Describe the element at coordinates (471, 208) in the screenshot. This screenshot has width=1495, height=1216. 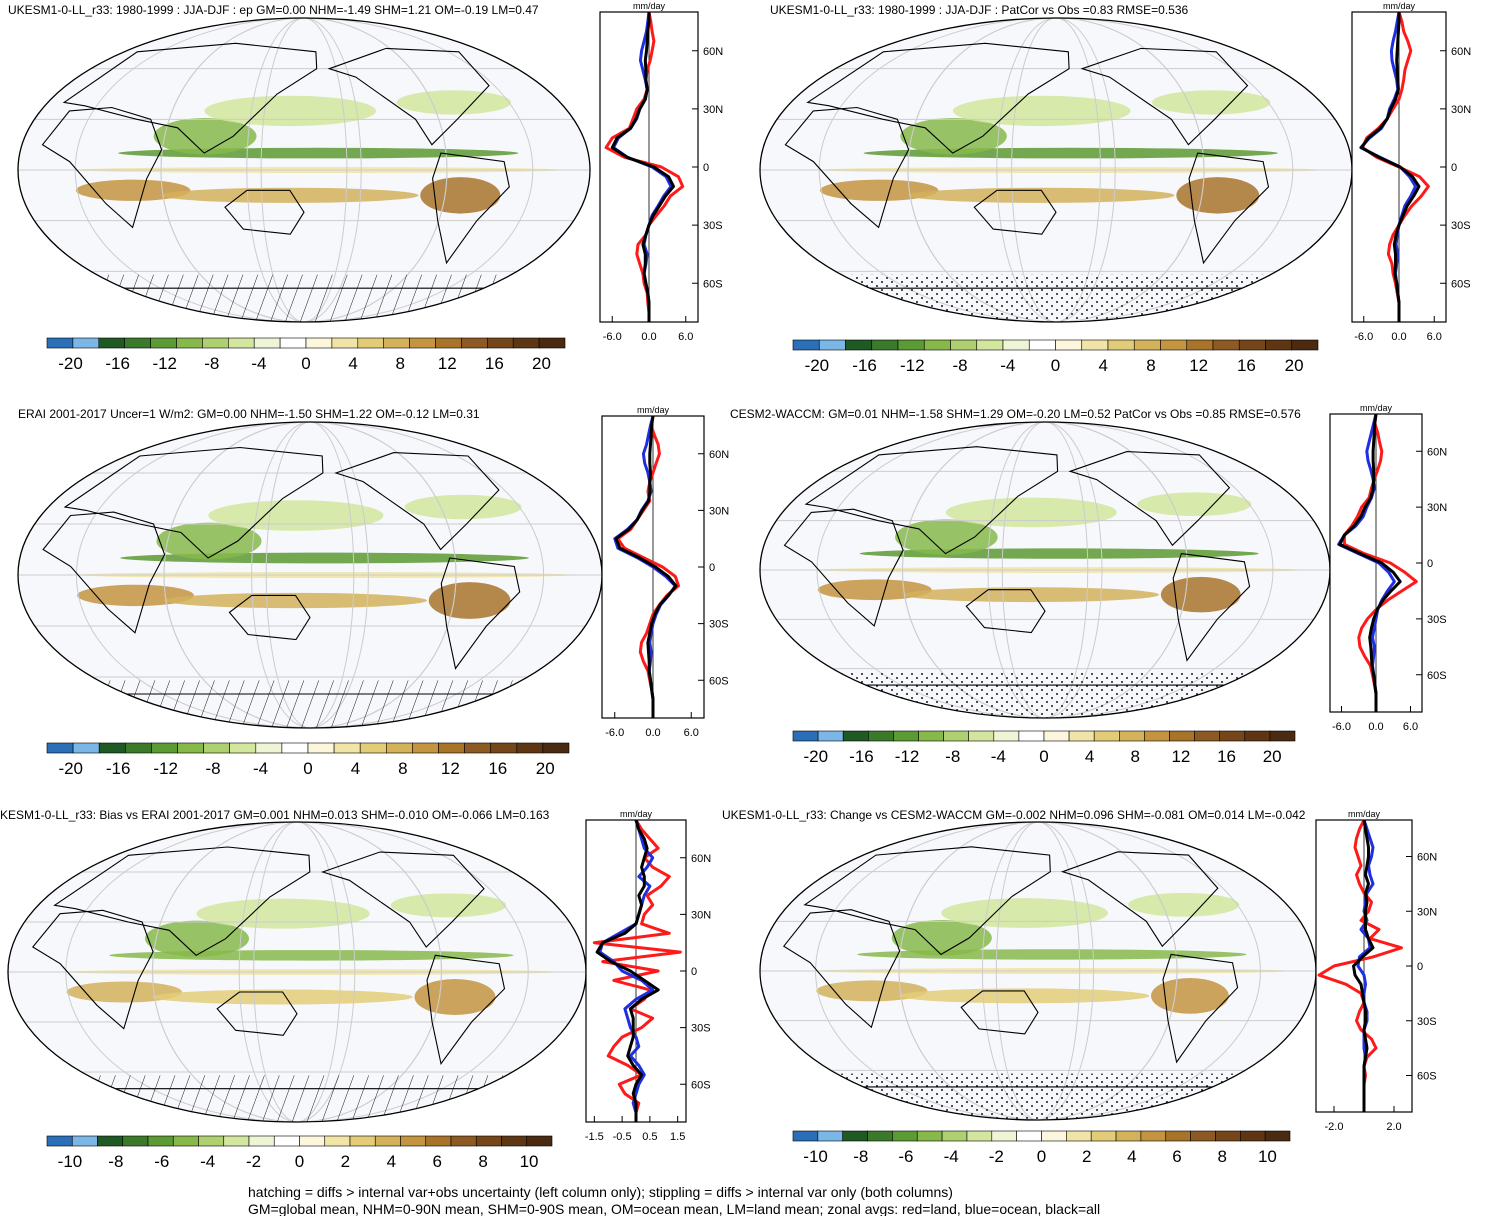
I see `south-america-coast` at that location.